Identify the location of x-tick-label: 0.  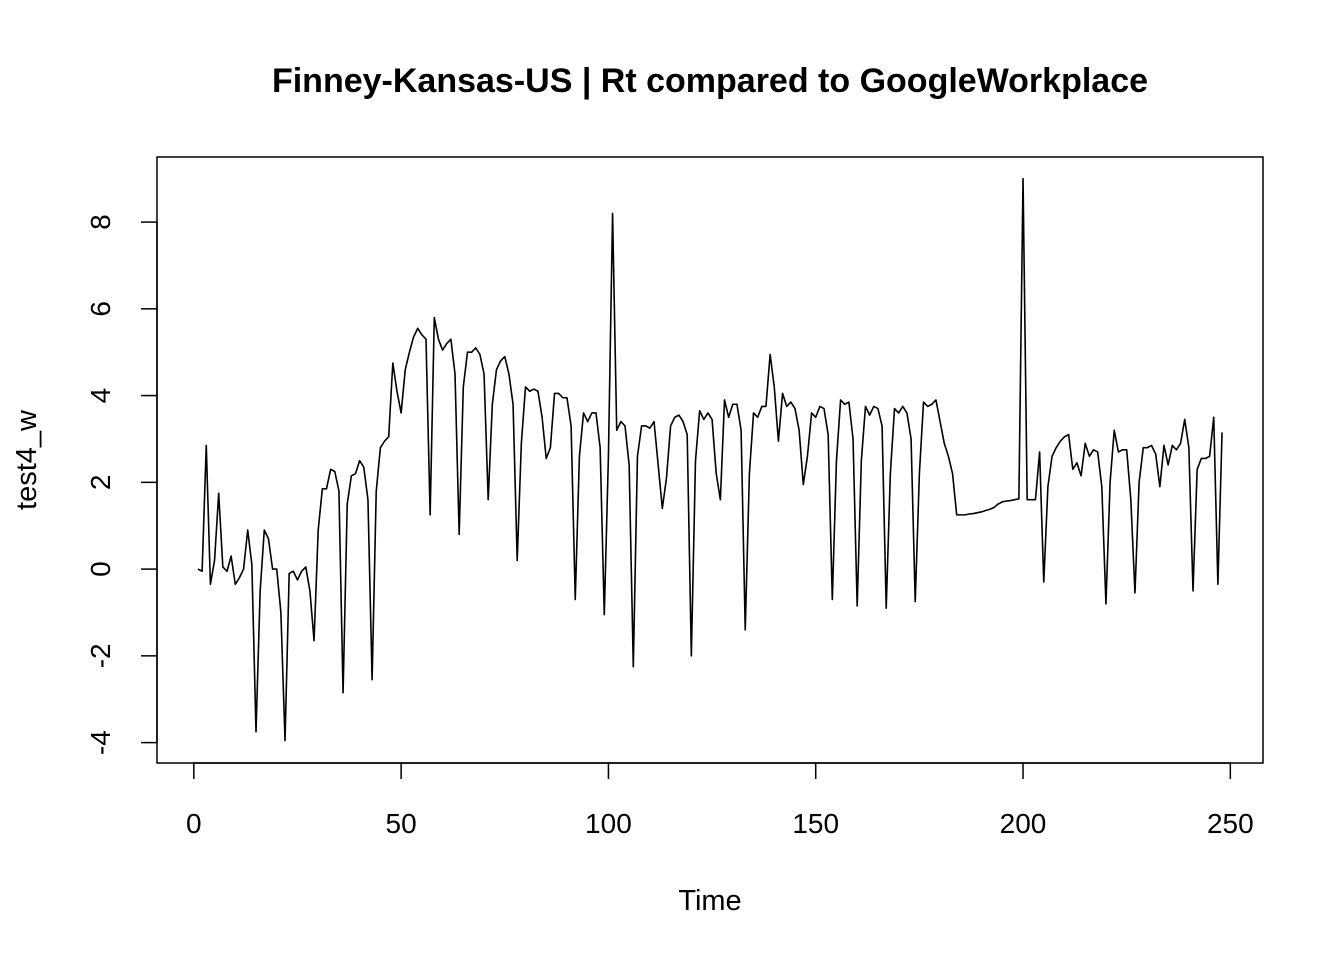
(194, 823).